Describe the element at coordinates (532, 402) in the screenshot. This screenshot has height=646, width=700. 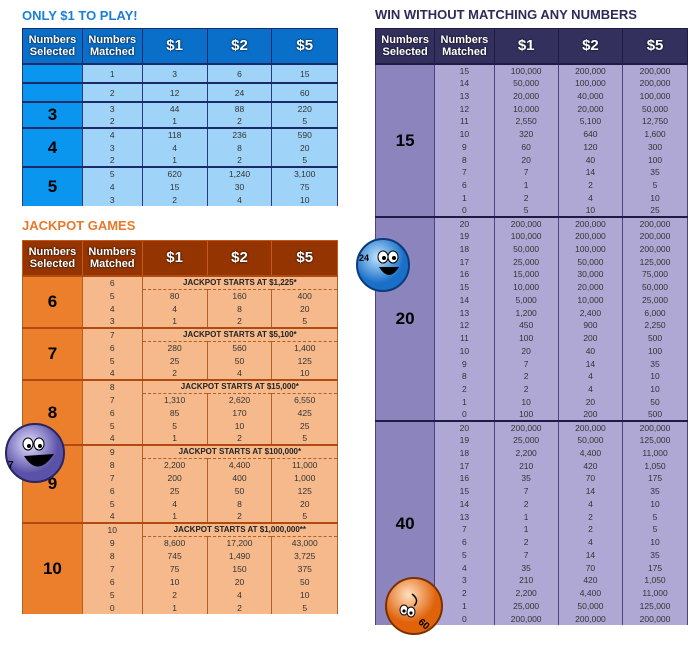
I see `table-row: 1 10 20 50` at that location.